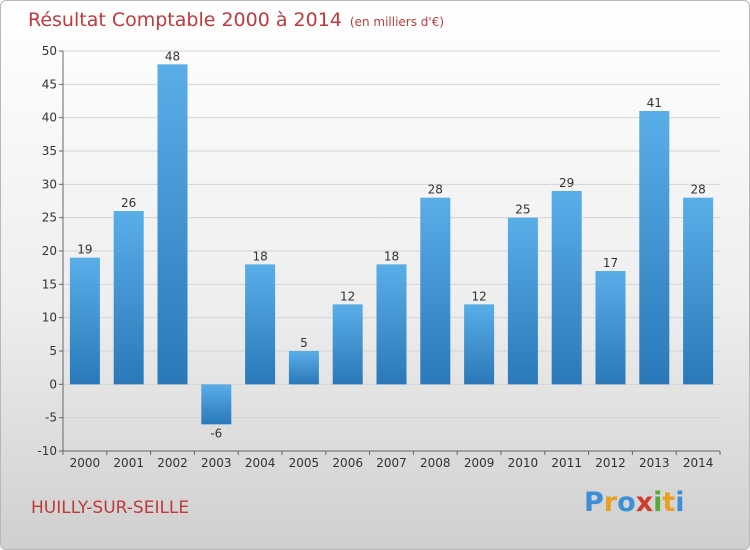 The image size is (750, 550). What do you see at coordinates (566, 288) in the screenshot?
I see `bar-2011` at bounding box center [566, 288].